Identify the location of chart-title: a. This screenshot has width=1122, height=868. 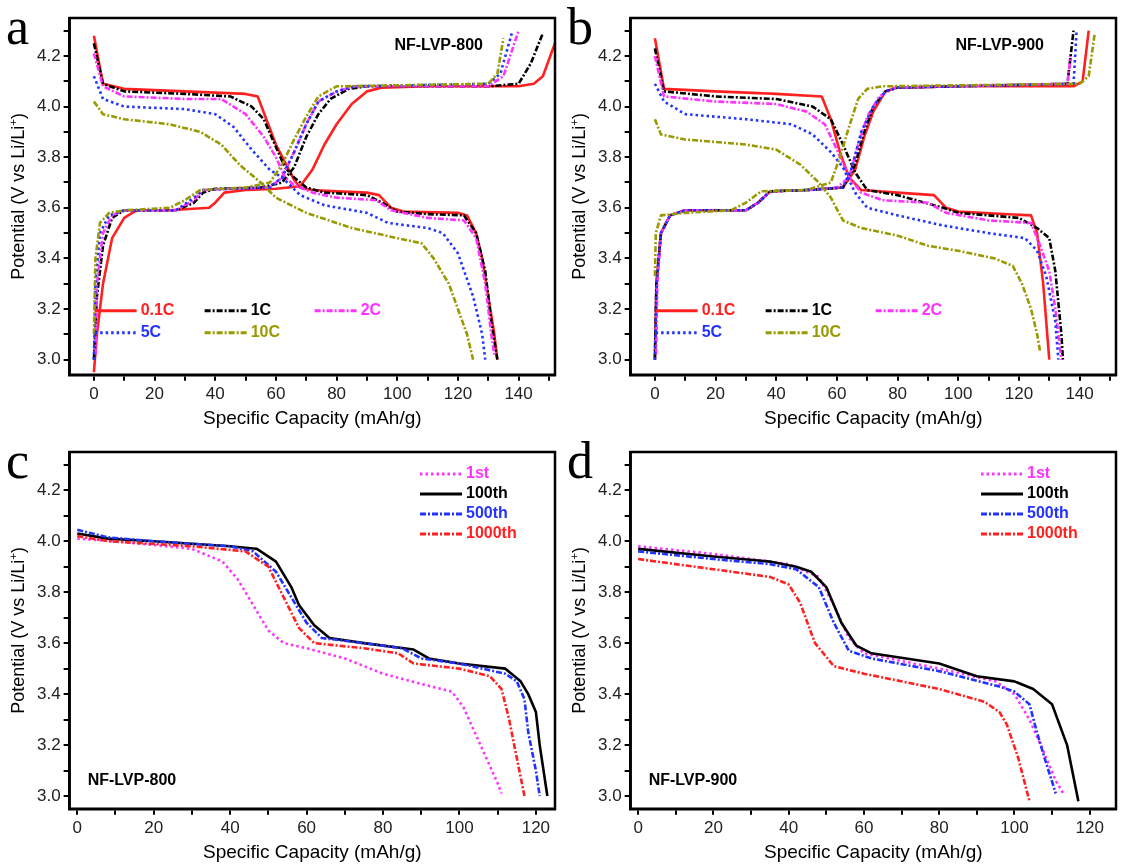
(18, 27).